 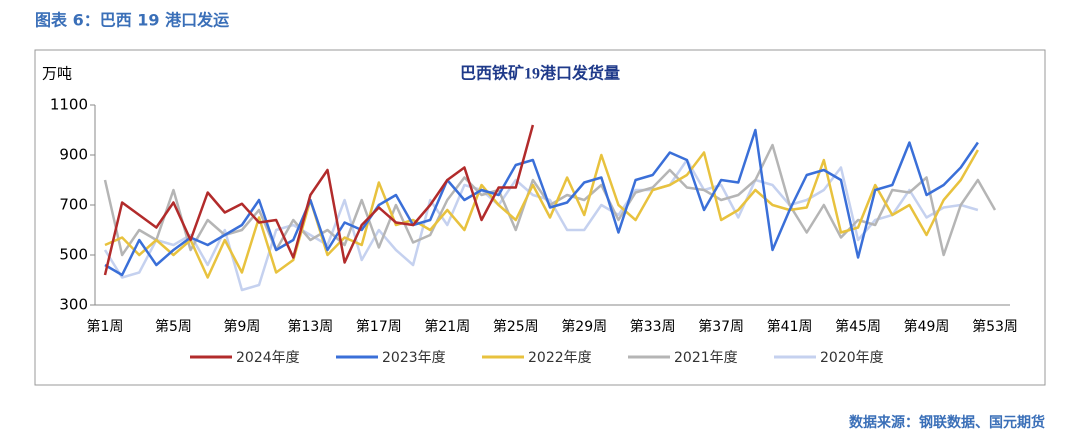 I want to click on x-tick-label: 第33周, so click(x=653, y=326).